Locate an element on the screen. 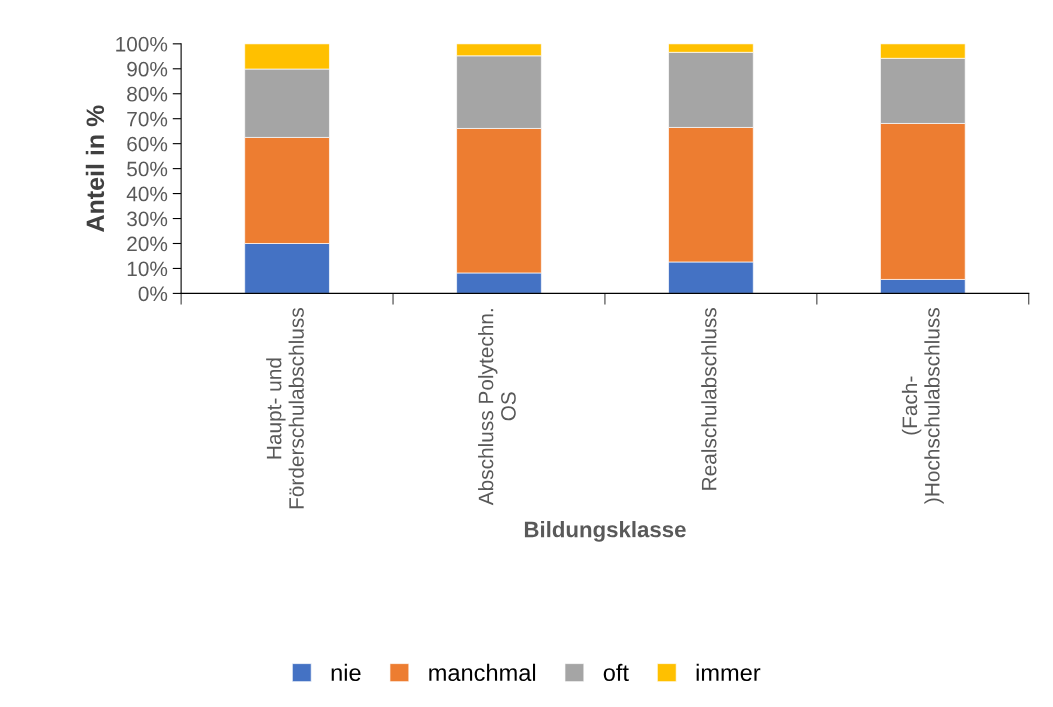 This screenshot has width=1053, height=707. y-tick-label: 30% is located at coordinates (147, 219).